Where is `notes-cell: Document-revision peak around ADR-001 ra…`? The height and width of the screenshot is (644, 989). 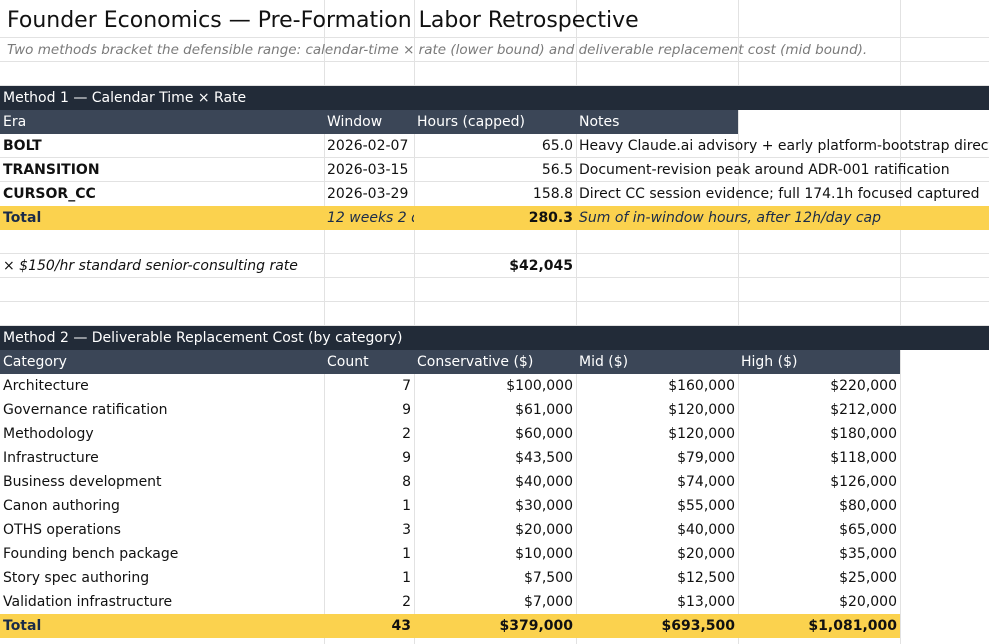
notes-cell: Document-revision peak around ADR-001 ra… is located at coordinates (764, 170).